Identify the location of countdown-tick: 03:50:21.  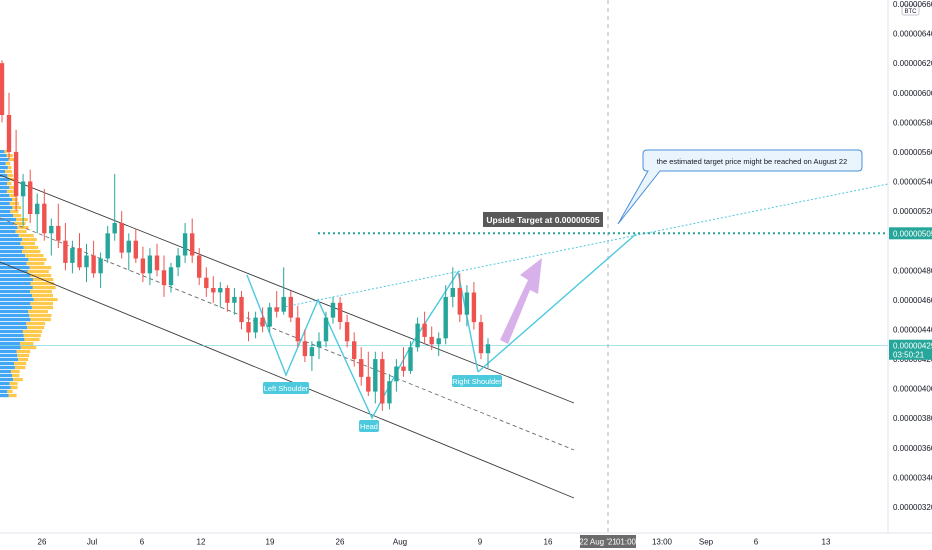
(909, 355).